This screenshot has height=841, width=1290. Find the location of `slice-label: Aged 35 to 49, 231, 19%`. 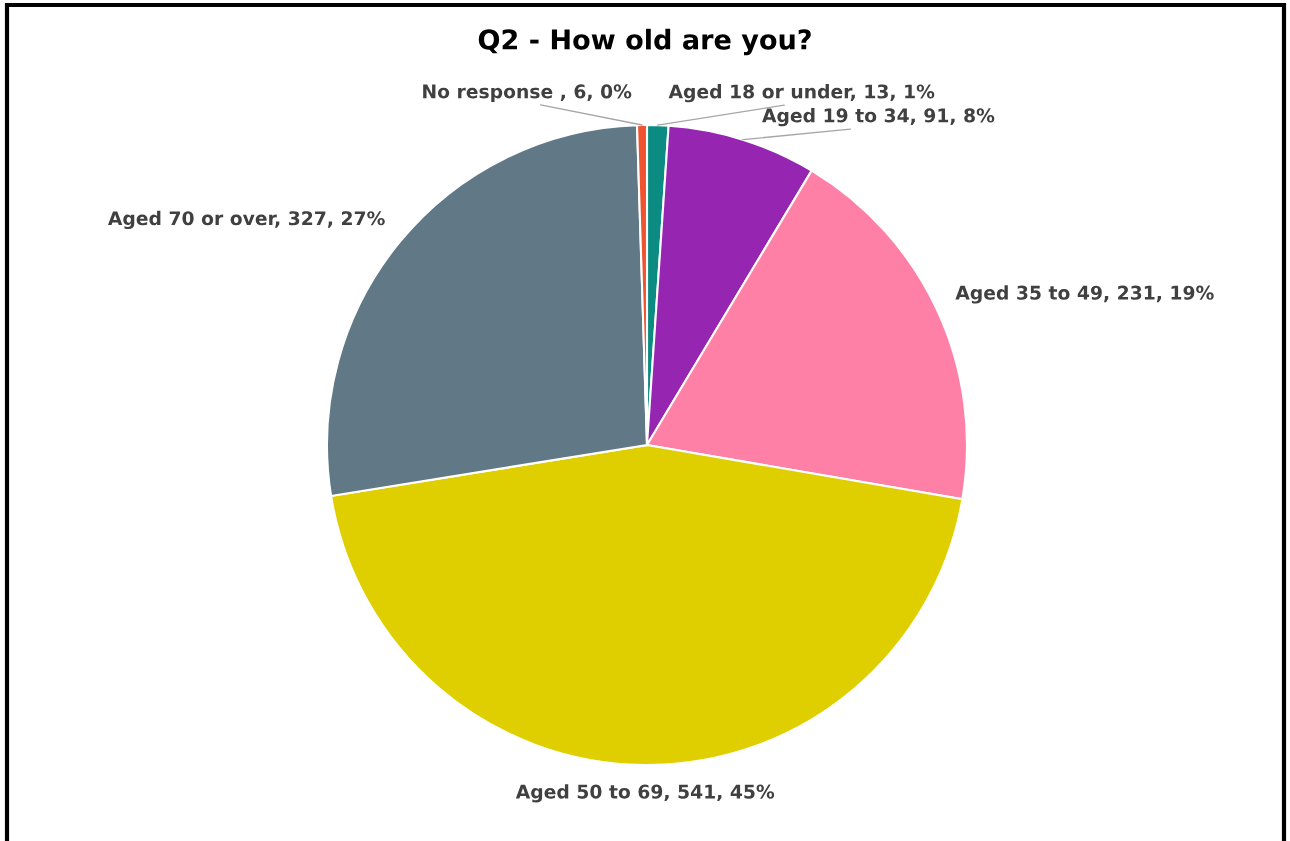

slice-label: Aged 35 to 49, 231, 19% is located at coordinates (1084, 294).